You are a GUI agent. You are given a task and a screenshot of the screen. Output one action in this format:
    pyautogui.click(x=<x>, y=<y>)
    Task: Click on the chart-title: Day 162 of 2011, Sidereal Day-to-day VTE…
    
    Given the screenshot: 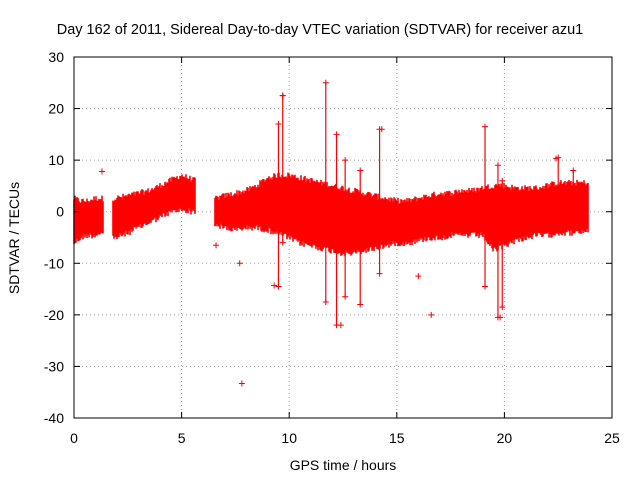 What is the action you would take?
    pyautogui.click(x=320, y=30)
    